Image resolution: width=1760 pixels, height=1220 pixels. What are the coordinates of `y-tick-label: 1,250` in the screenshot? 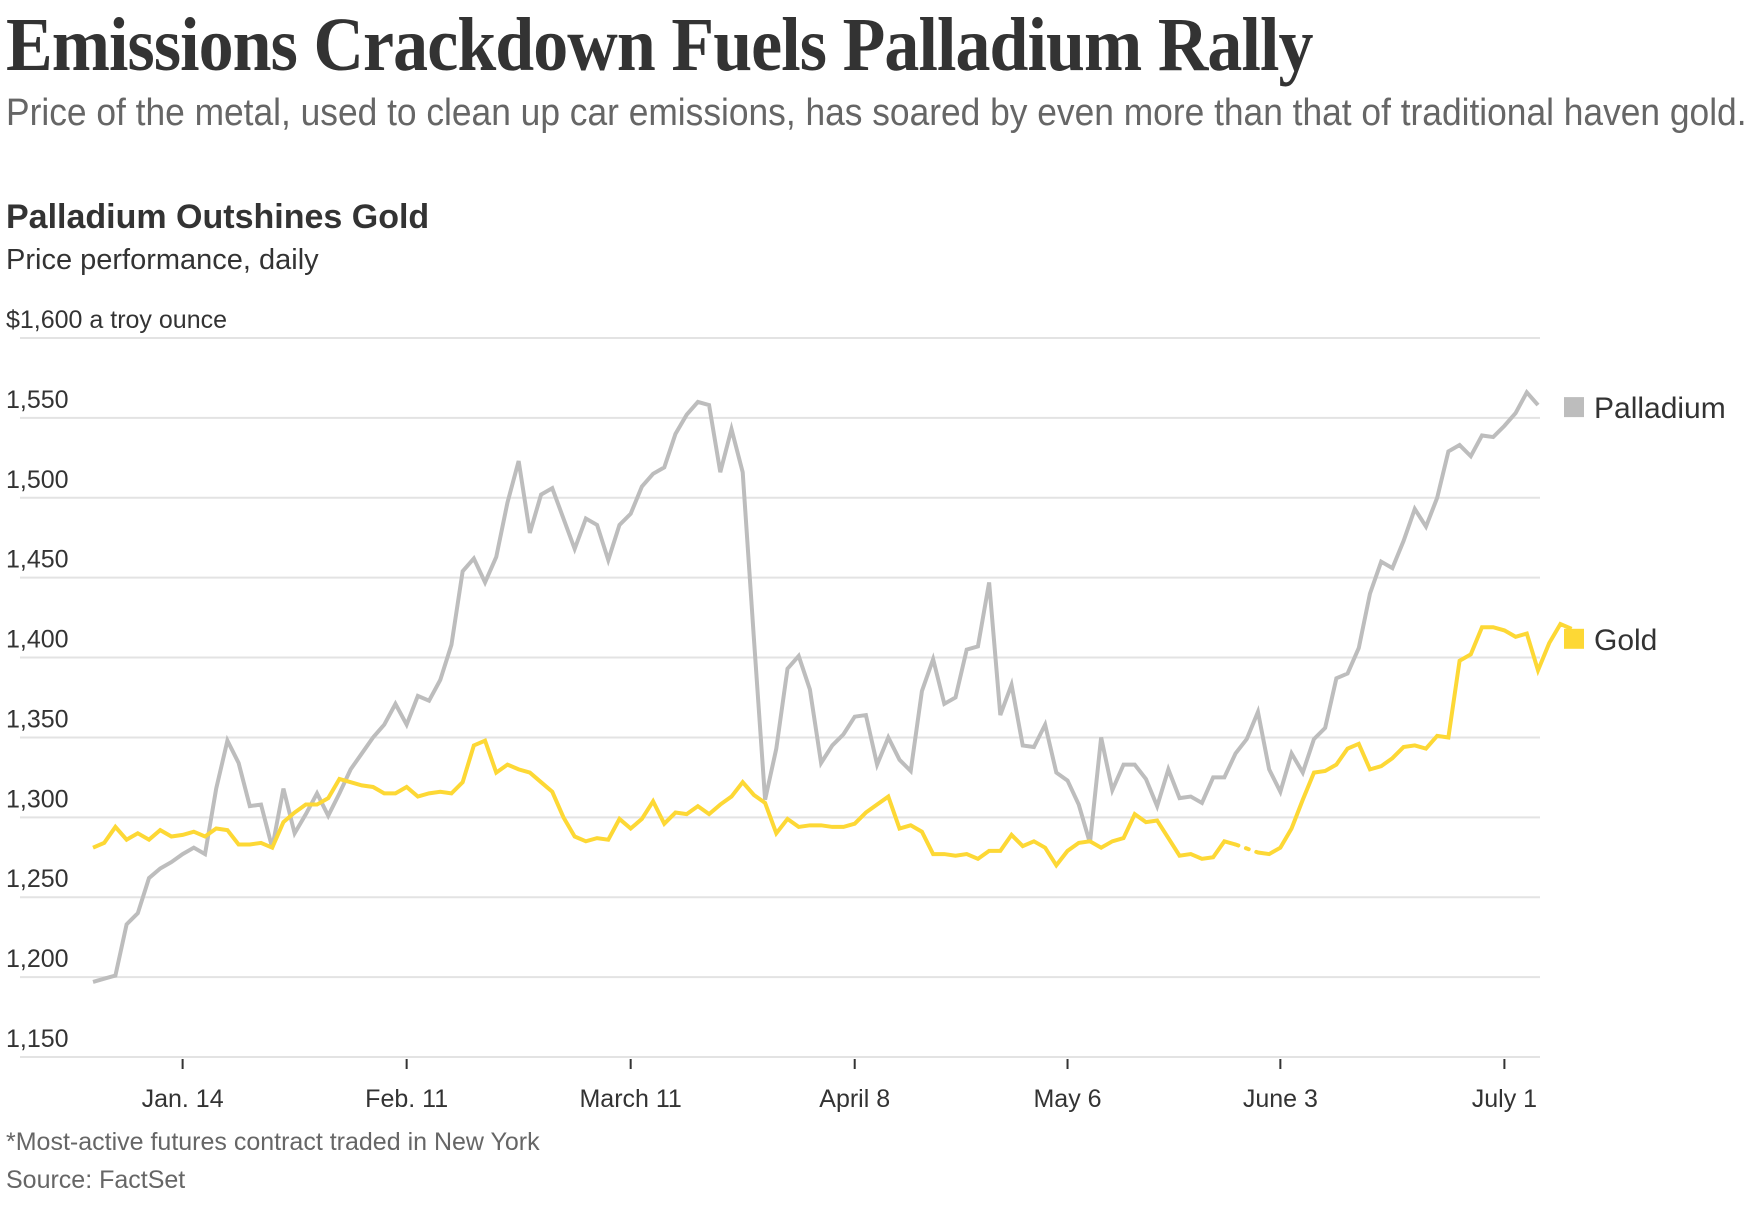 It's located at (37, 879).